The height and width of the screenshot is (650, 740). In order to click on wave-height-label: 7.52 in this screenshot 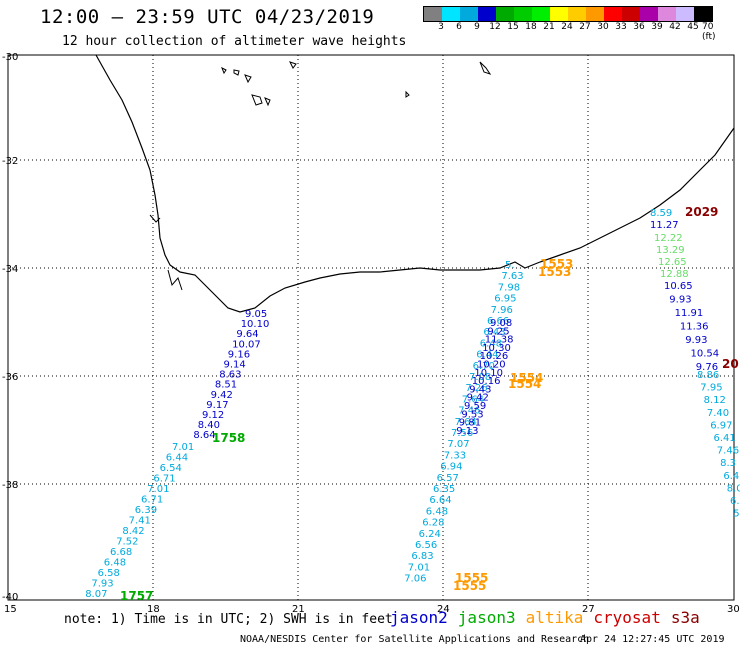, I will do `click(127, 542)`.